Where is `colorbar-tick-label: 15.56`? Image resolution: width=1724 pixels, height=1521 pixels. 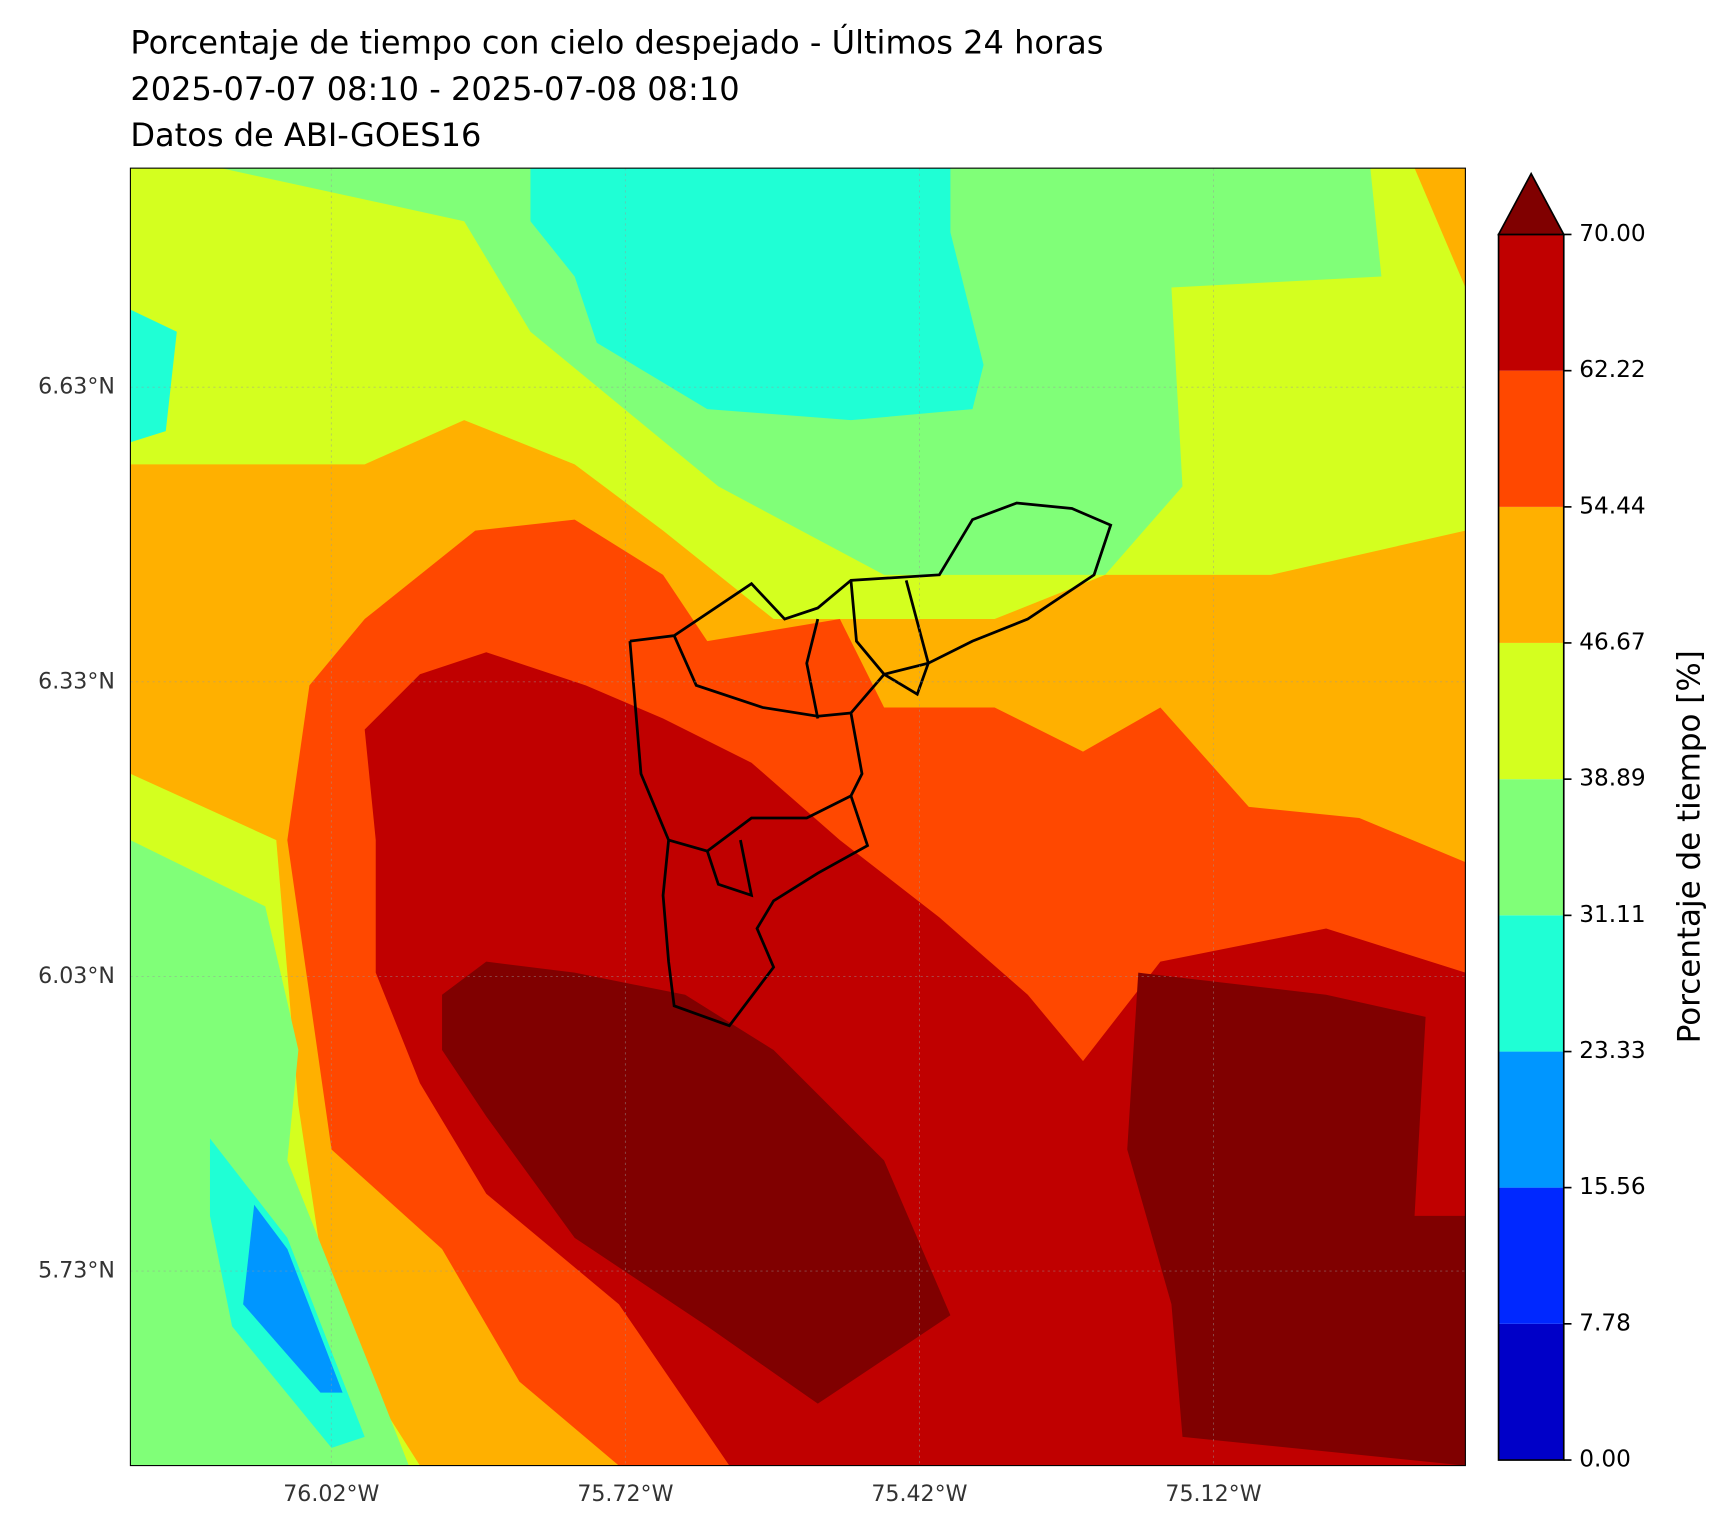
colorbar-tick-label: 15.56 is located at coordinates (1612, 1186).